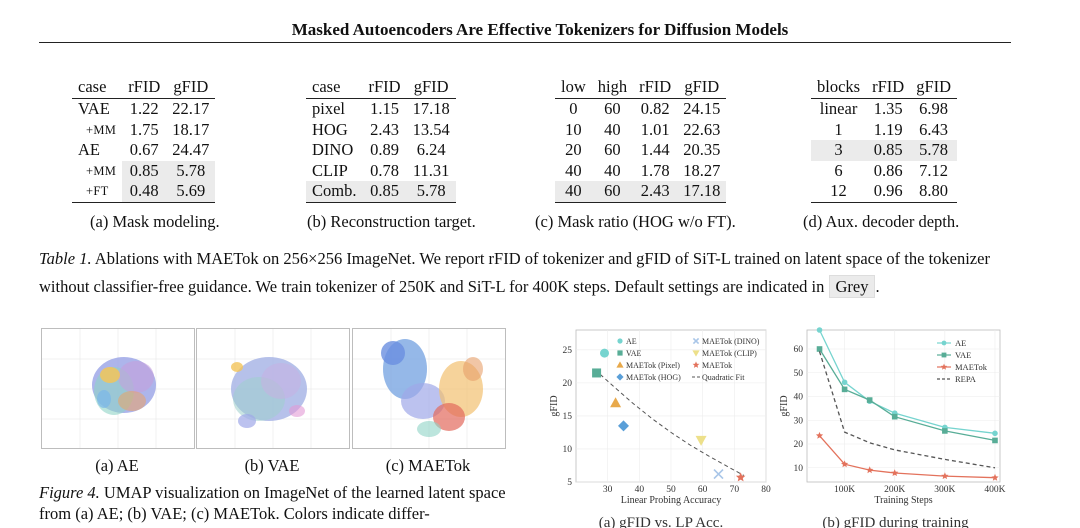 The image size is (1080, 528). I want to click on table-cell: Comb., so click(334, 192).